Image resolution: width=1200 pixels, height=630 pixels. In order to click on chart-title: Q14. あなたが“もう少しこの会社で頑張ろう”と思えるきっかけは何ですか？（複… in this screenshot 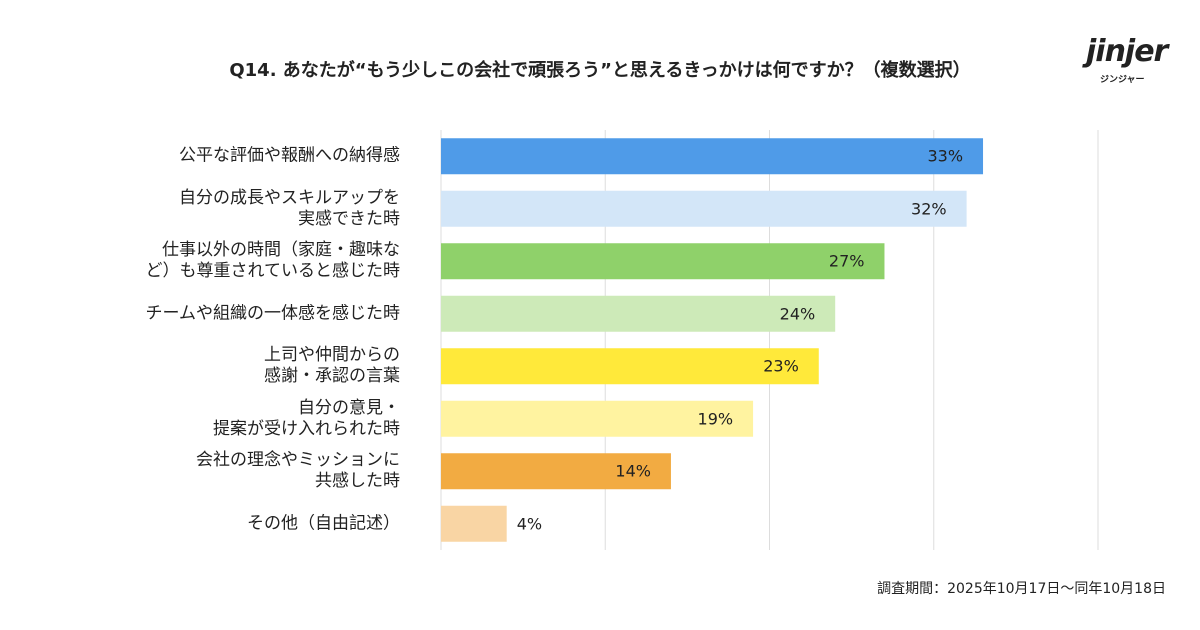, I will do `click(600, 70)`.